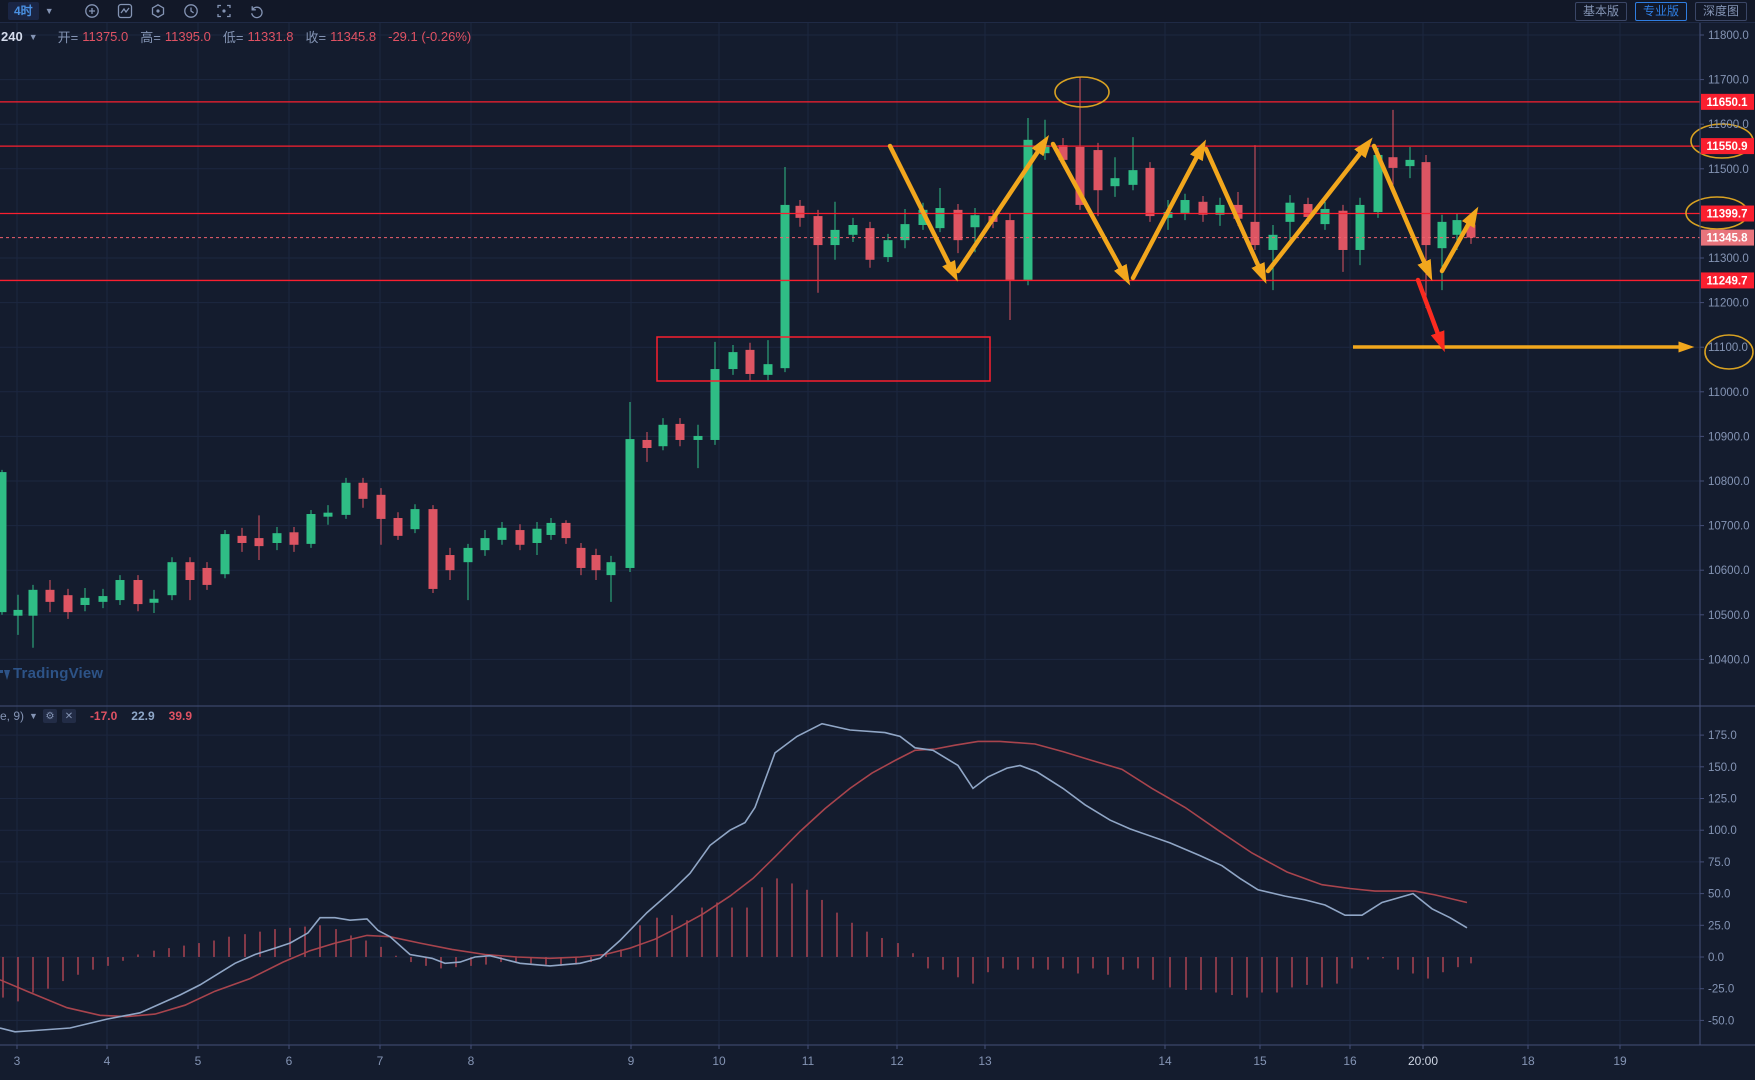 The height and width of the screenshot is (1080, 1755). What do you see at coordinates (68, 37) in the screenshot?
I see `open-label: 开=` at bounding box center [68, 37].